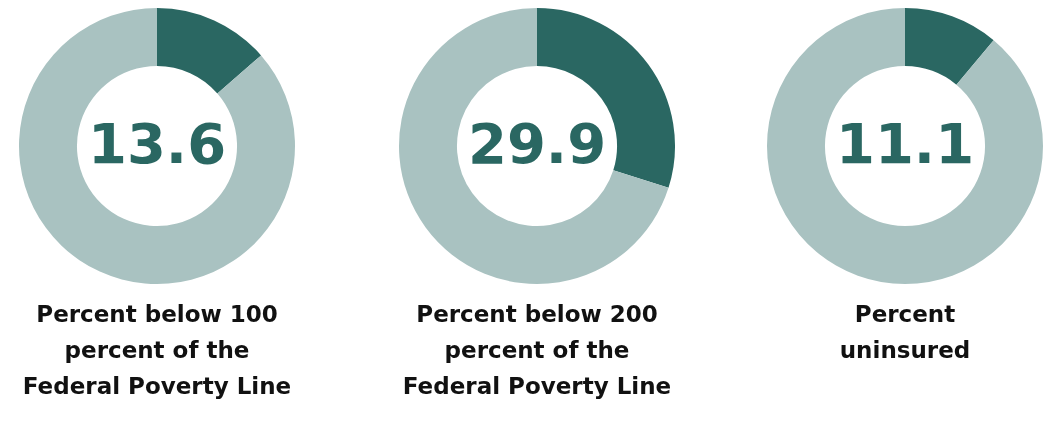  I want to click on text: Percent below 100 percent of the Federal Poverty Line, so click(157, 350).